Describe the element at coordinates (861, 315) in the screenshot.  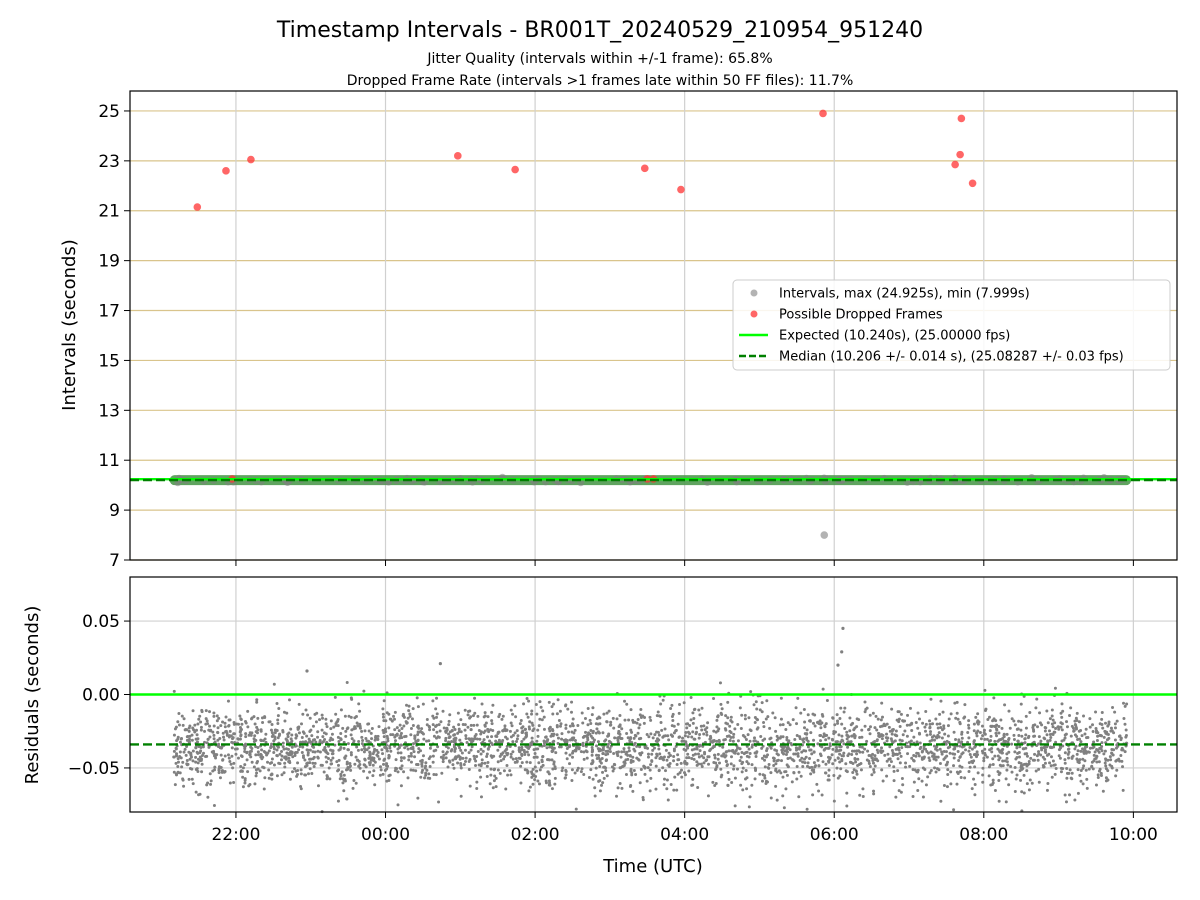
I see `legend-label: Possible Dropped Frames` at that location.